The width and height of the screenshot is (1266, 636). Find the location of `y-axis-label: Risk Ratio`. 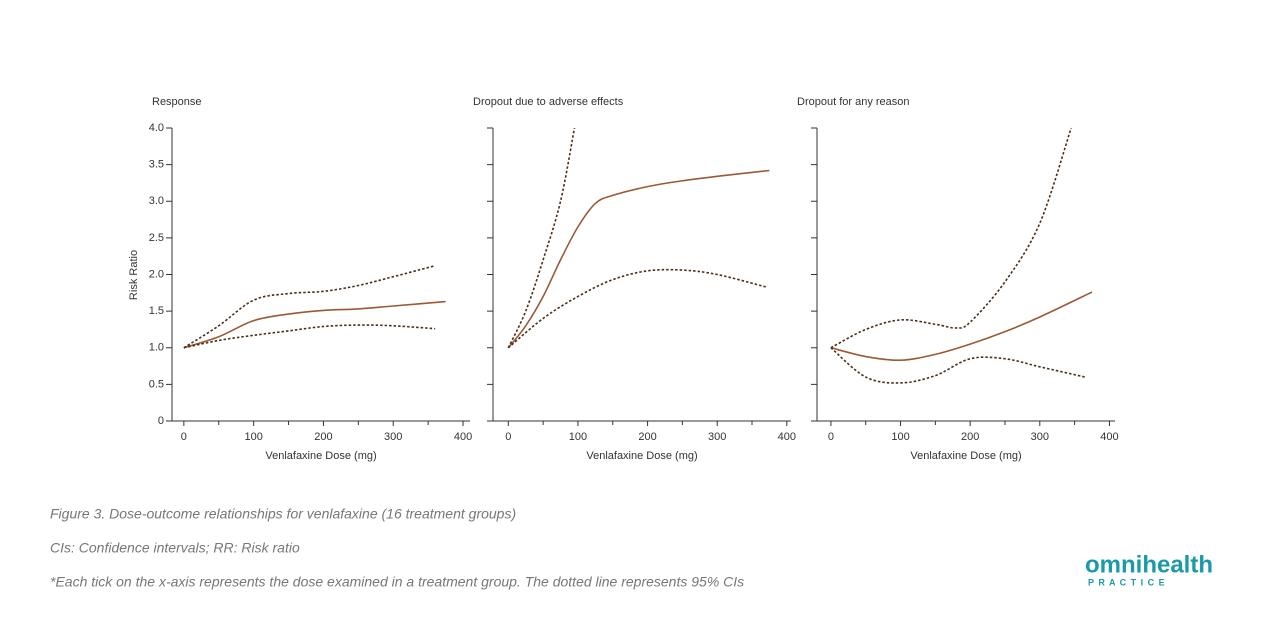

y-axis-label: Risk Ratio is located at coordinates (134, 275).